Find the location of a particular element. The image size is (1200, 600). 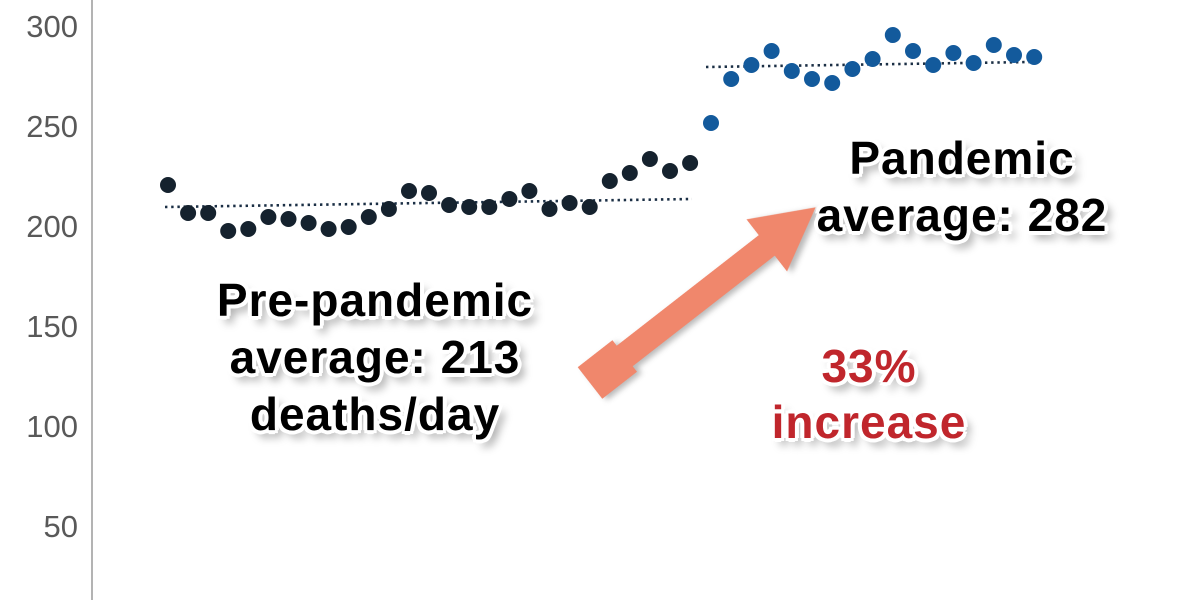

y-axis-tick-label: 300 is located at coordinates (52, 26).